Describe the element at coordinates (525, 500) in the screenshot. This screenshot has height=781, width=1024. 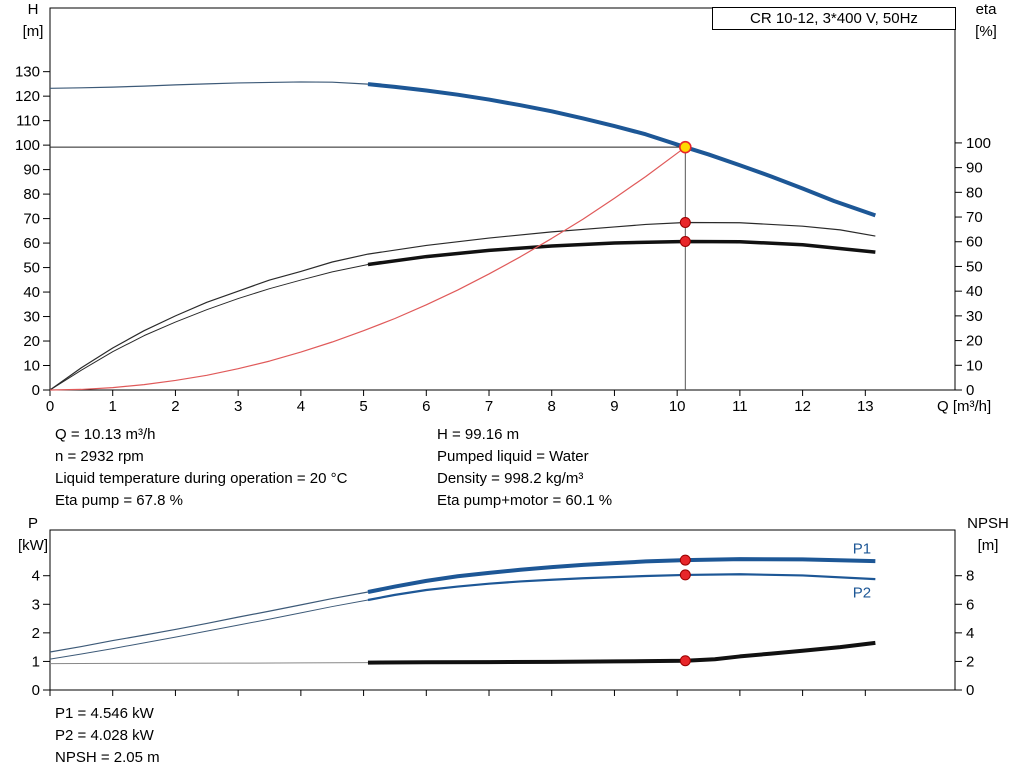
I see `eta-pump-motor-info: Eta pump+motor = 60.1 %` at that location.